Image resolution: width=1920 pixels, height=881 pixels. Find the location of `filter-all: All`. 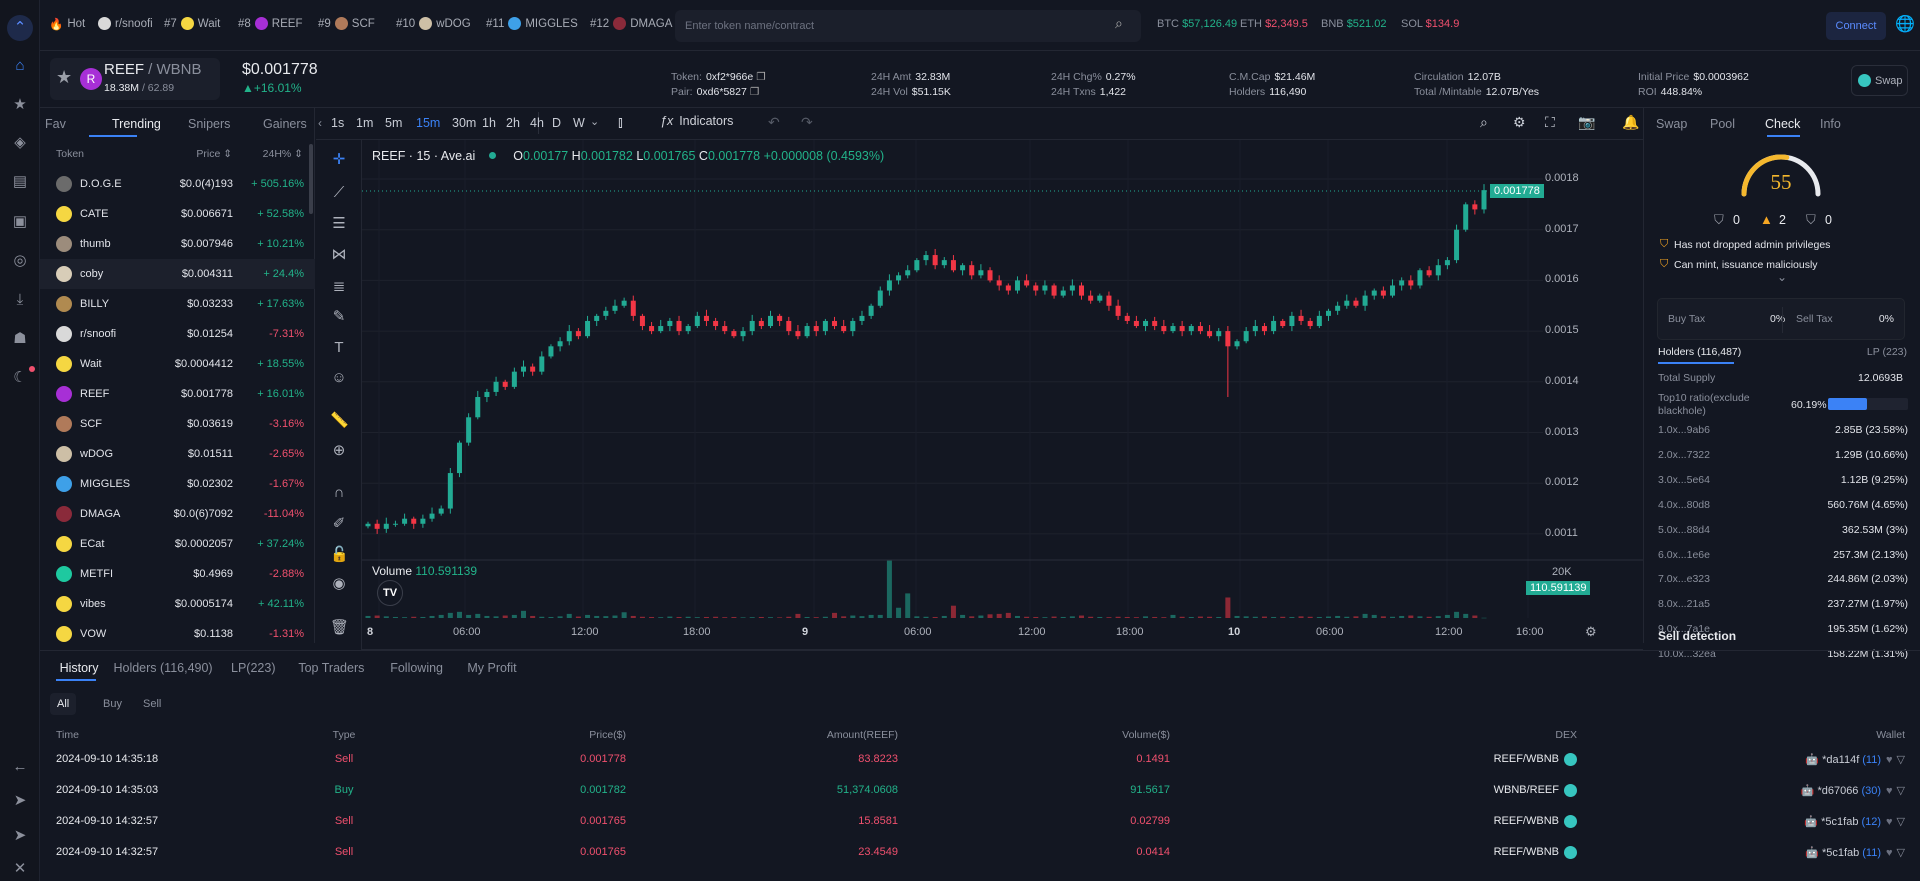

filter-all: All is located at coordinates (63, 704).